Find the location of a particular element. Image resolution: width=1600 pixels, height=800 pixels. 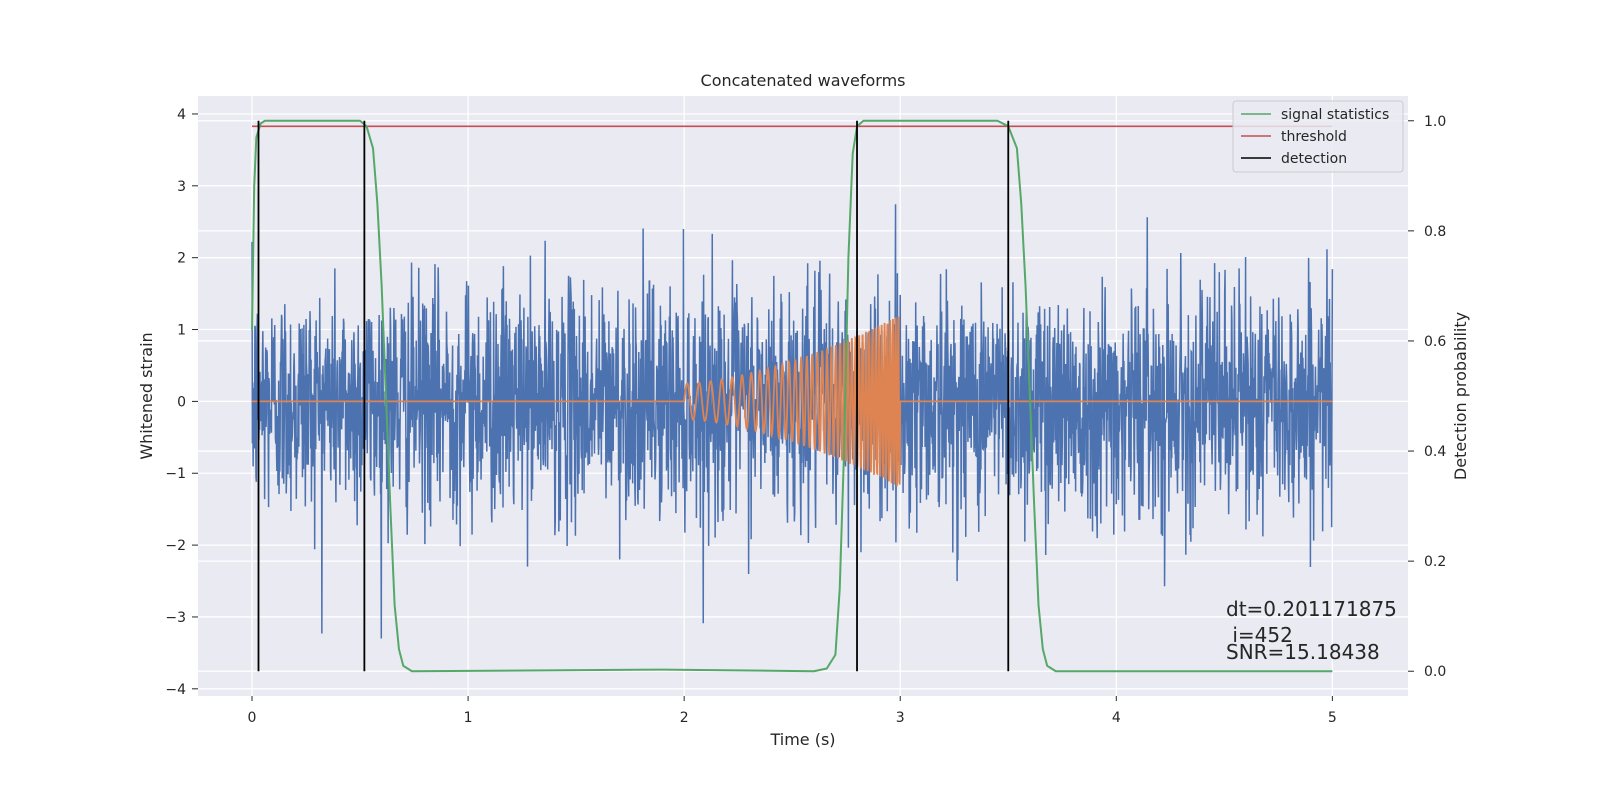

left-y-tick-label: −3 is located at coordinates (175, 618).